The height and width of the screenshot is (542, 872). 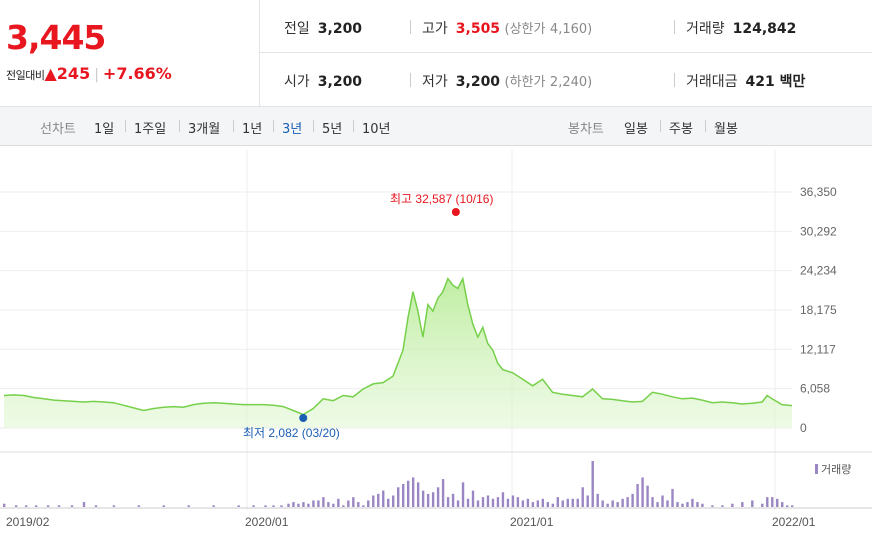 I want to click on tab-1d: 1일, so click(x=104, y=129).